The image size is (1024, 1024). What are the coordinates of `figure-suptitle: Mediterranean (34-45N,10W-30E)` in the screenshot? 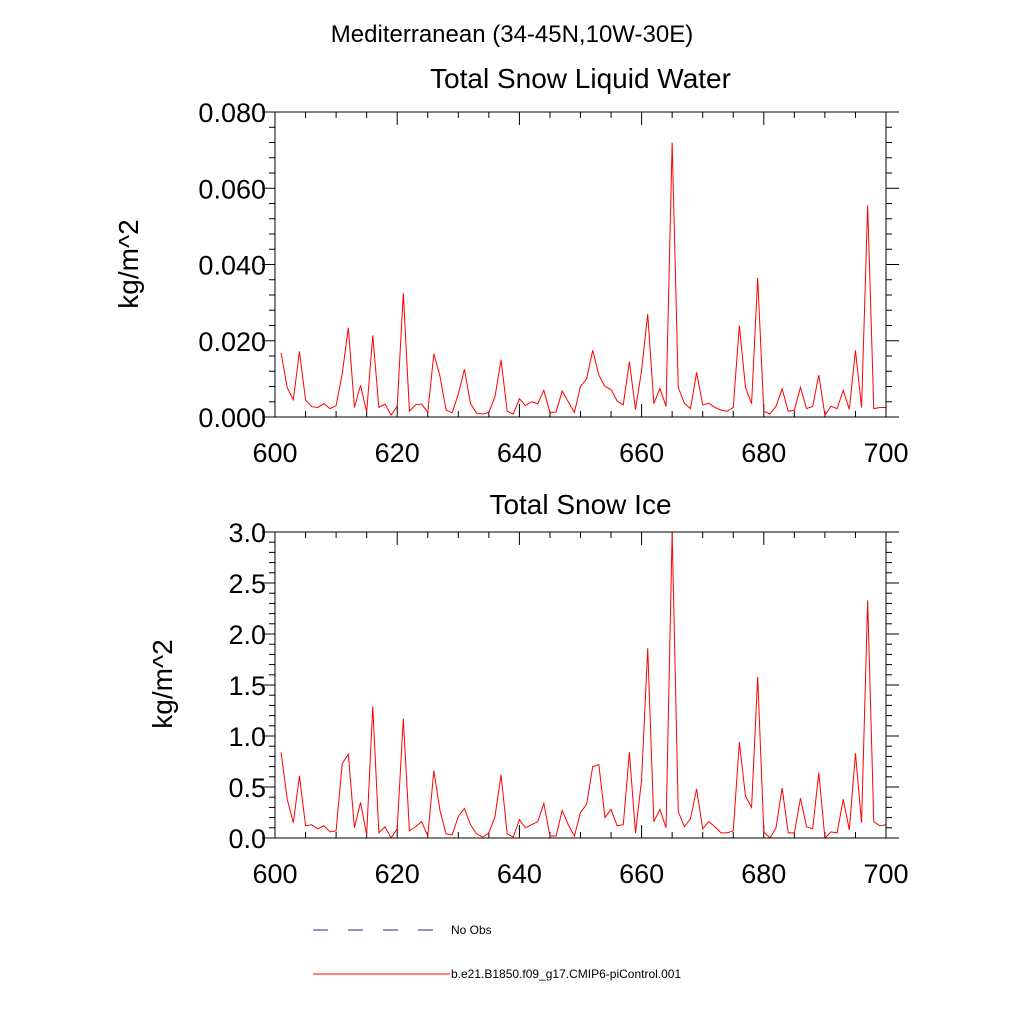 It's located at (512, 34).